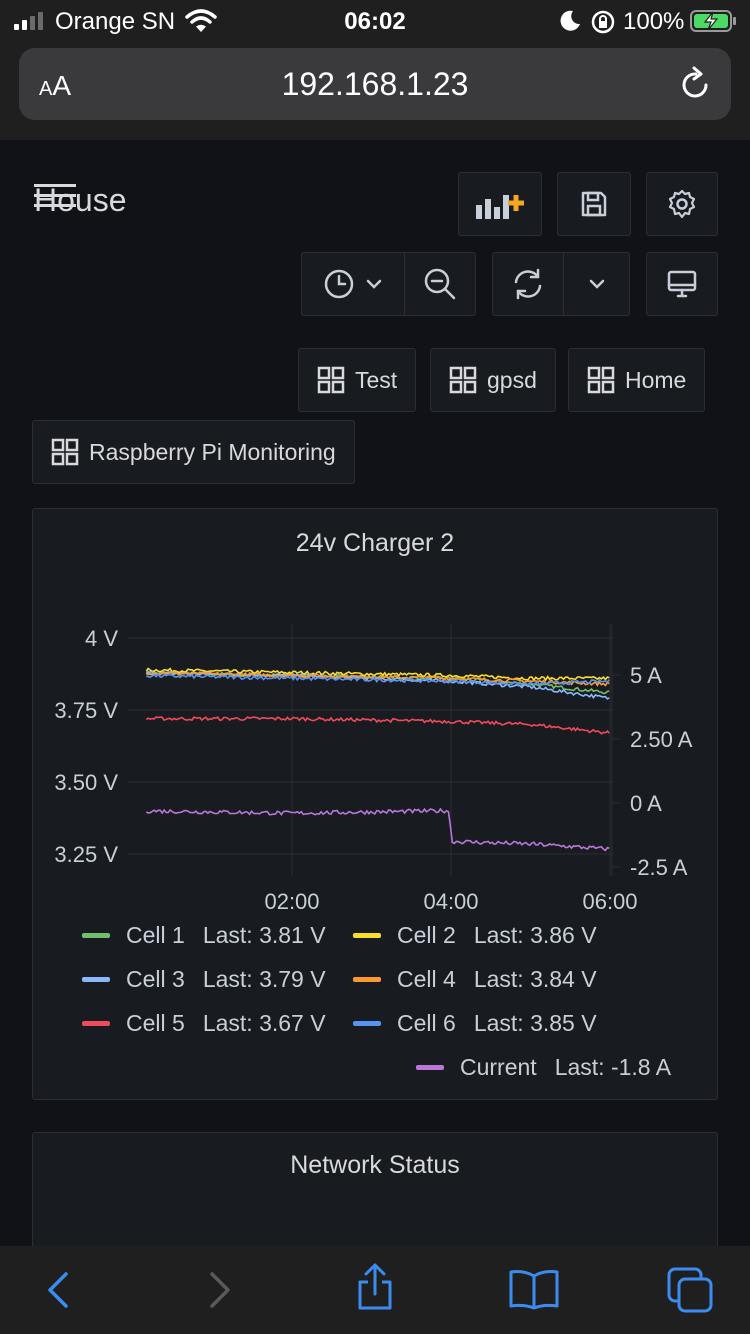  What do you see at coordinates (535, 1023) in the screenshot?
I see `legend-last-value: Last: 3.85 V` at bounding box center [535, 1023].